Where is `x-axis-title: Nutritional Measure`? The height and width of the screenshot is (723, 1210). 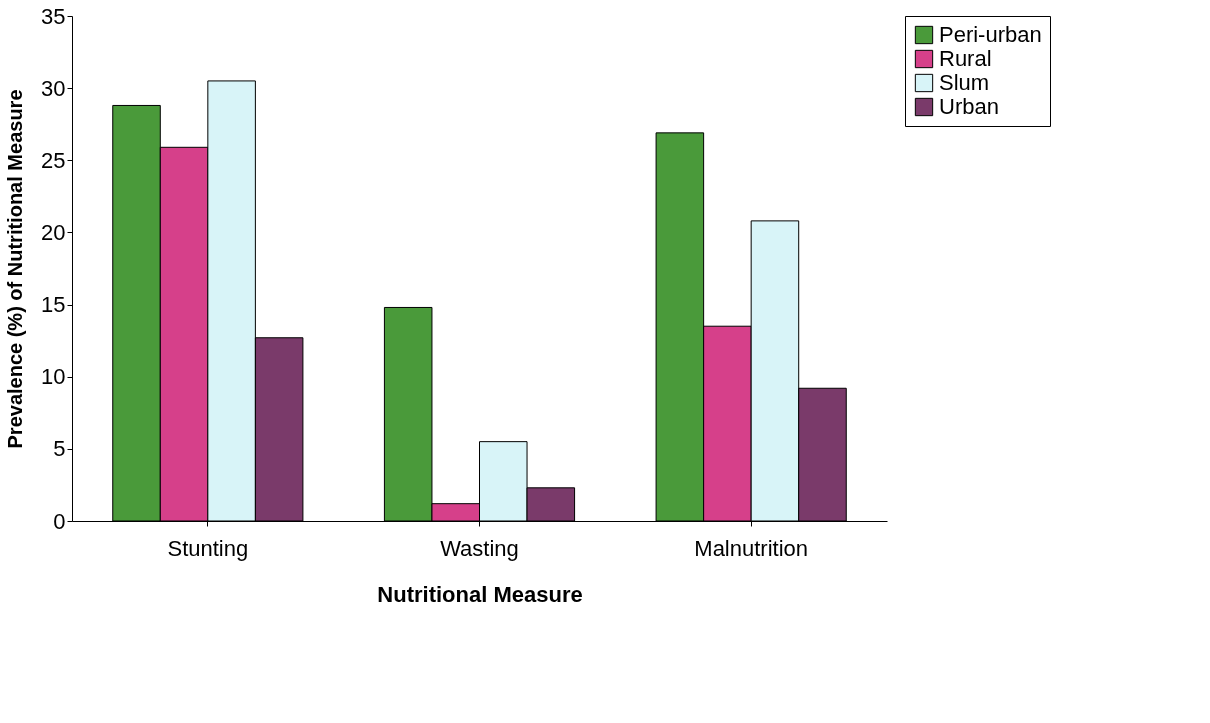 x-axis-title: Nutritional Measure is located at coordinates (480, 594).